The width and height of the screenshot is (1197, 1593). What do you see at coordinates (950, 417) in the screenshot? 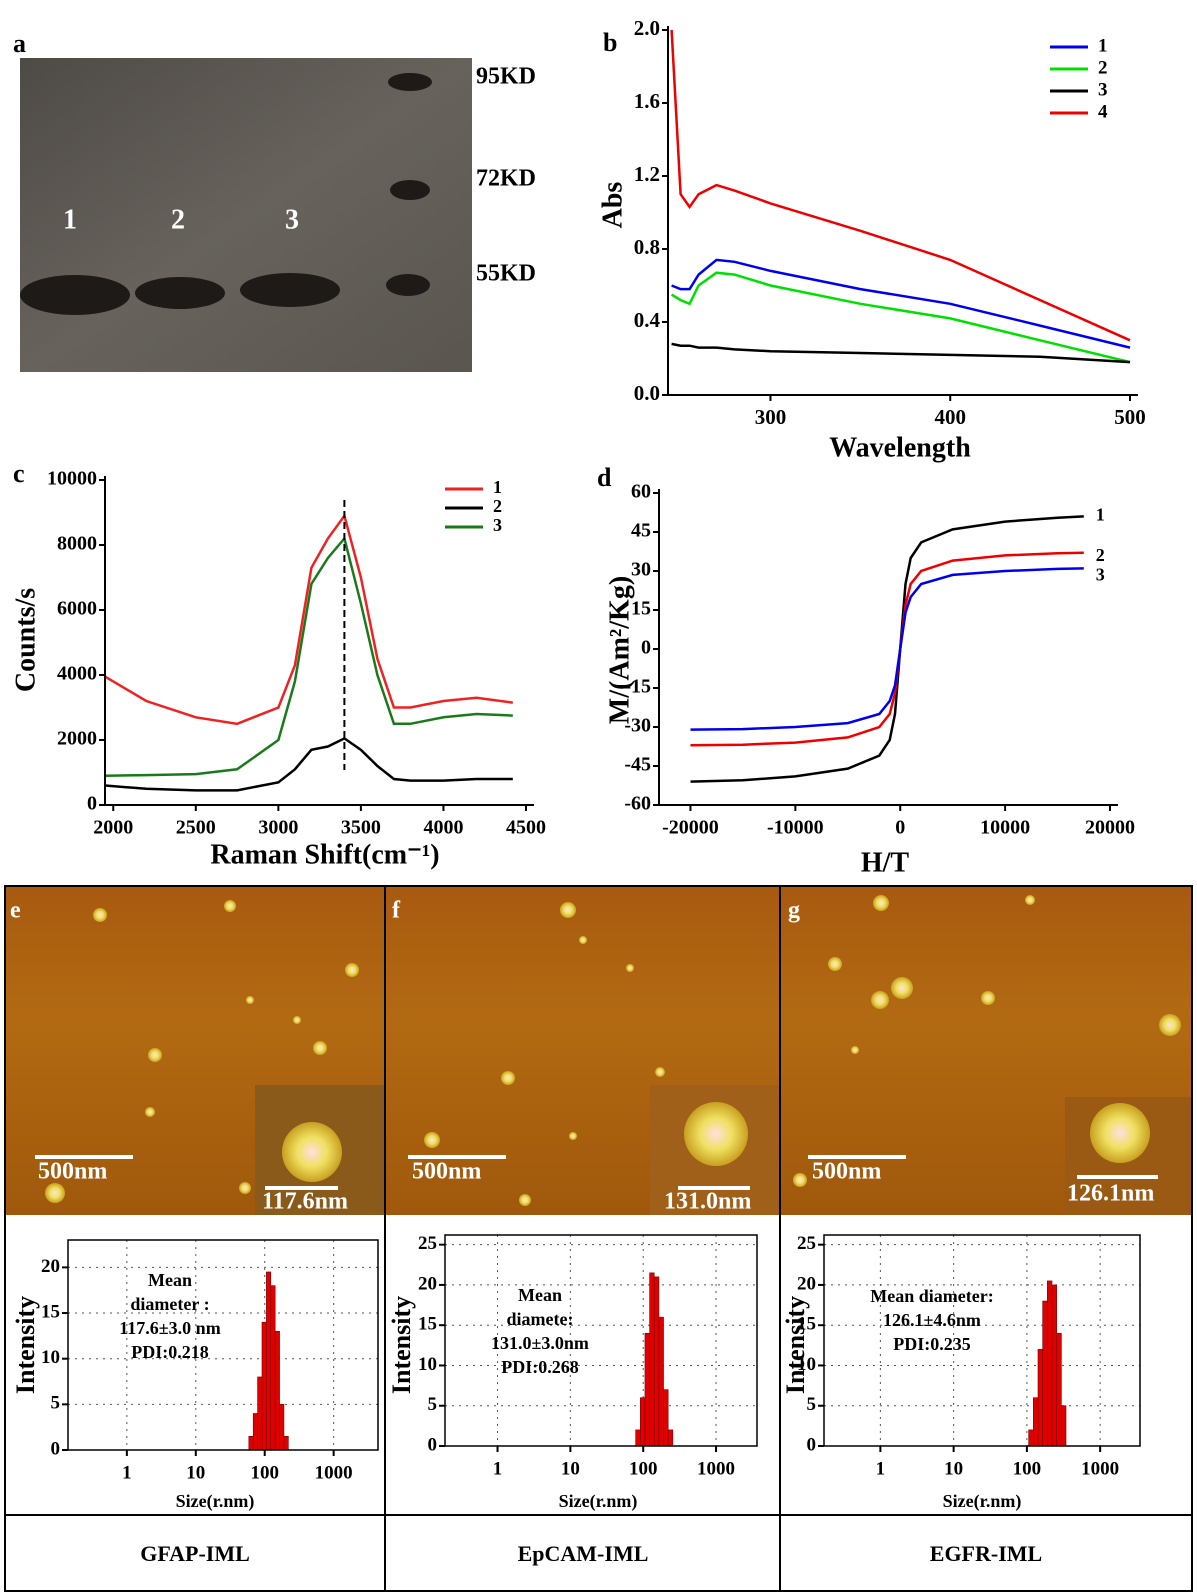
I see `x-tick-label: 400` at bounding box center [950, 417].